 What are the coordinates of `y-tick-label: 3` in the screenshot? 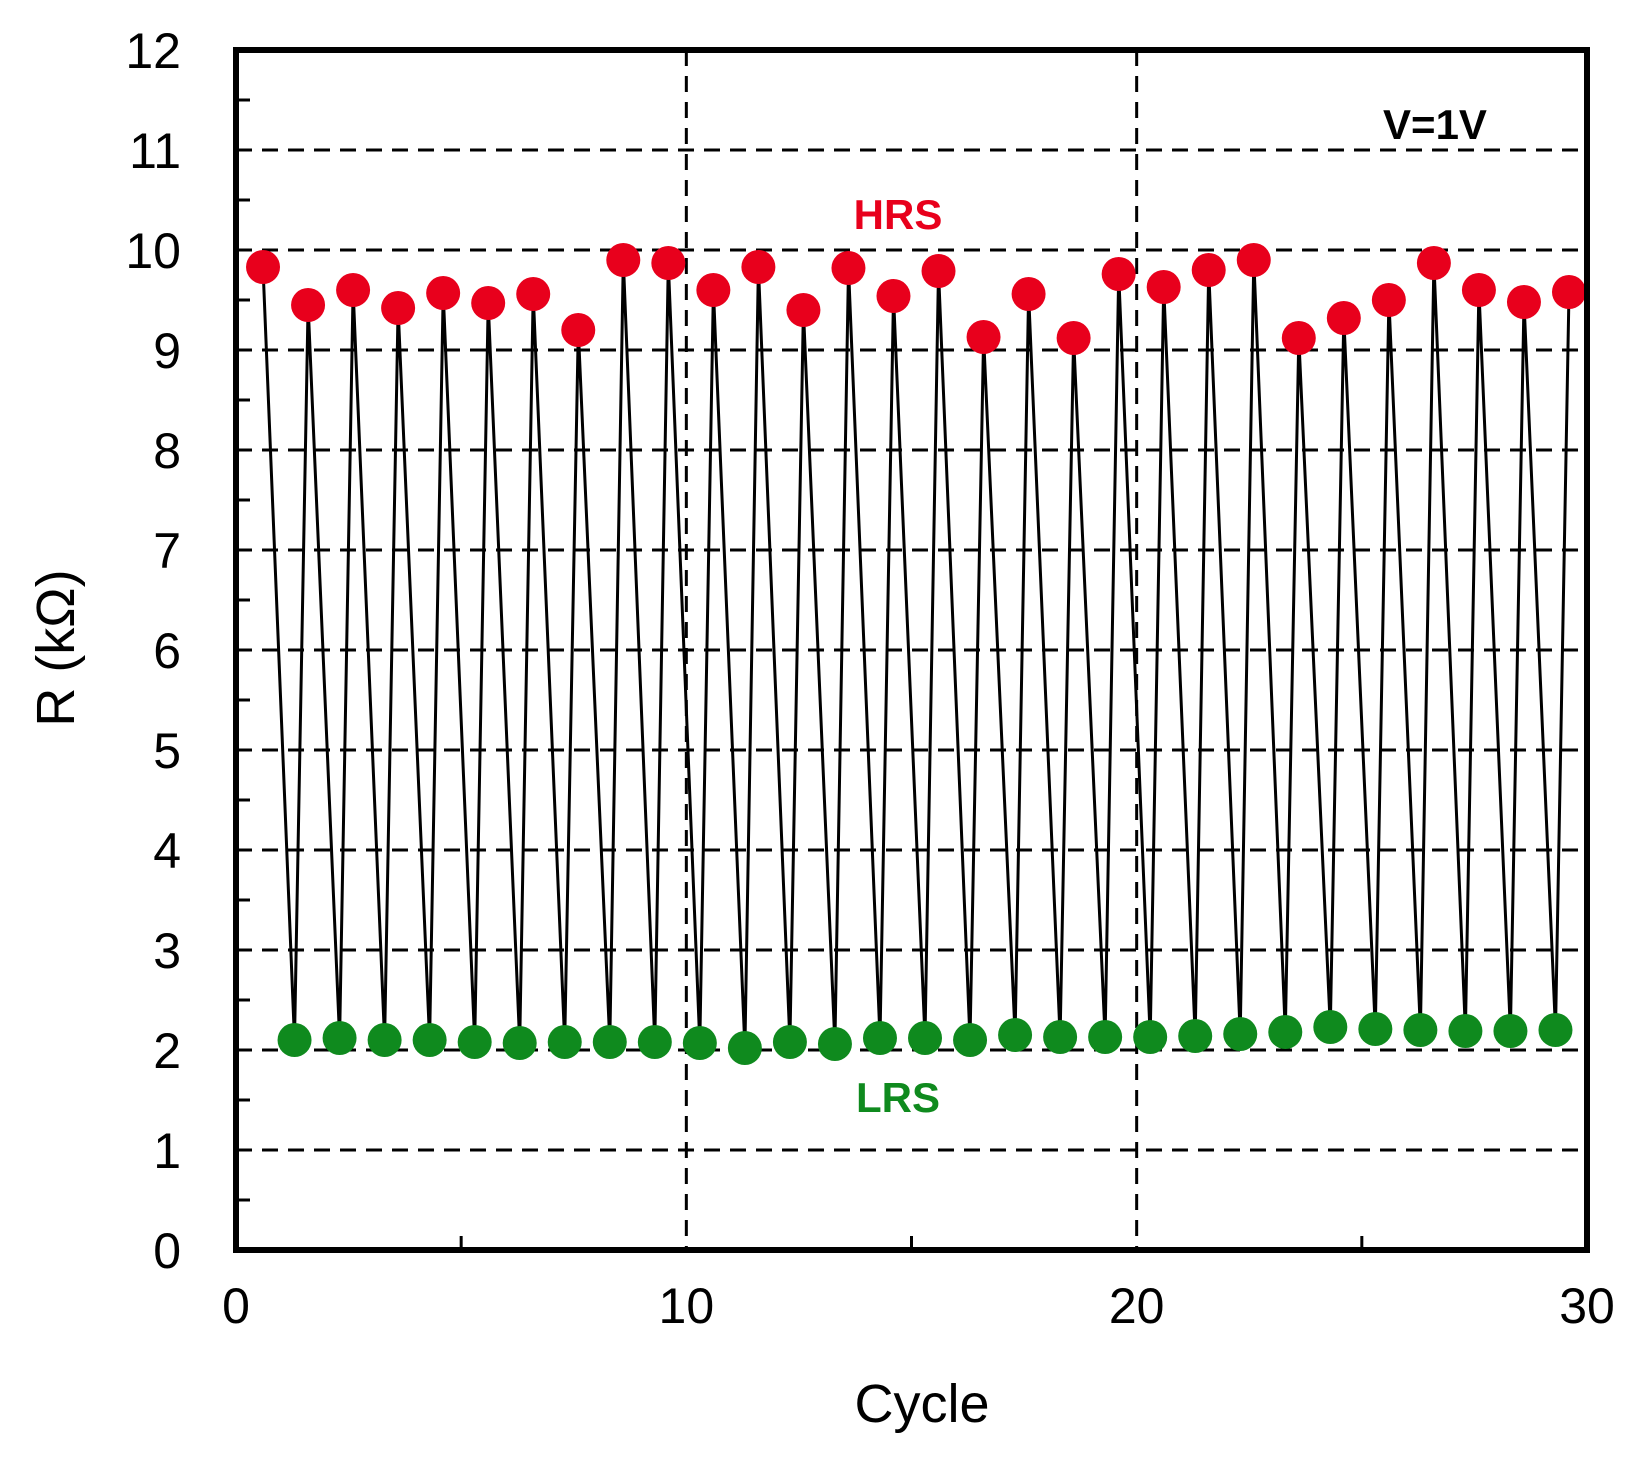 It's located at (167, 951).